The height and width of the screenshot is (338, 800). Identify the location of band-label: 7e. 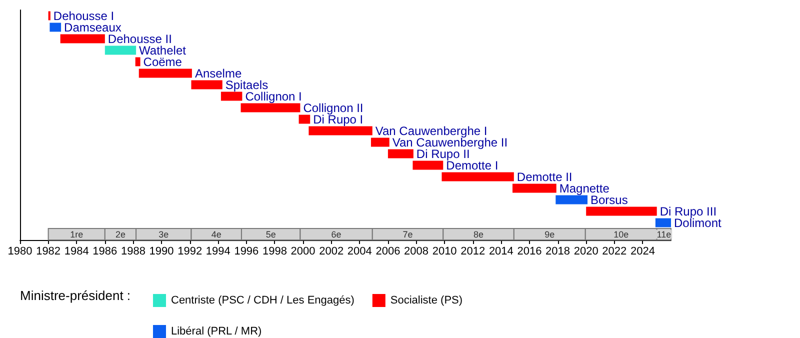
(407, 234).